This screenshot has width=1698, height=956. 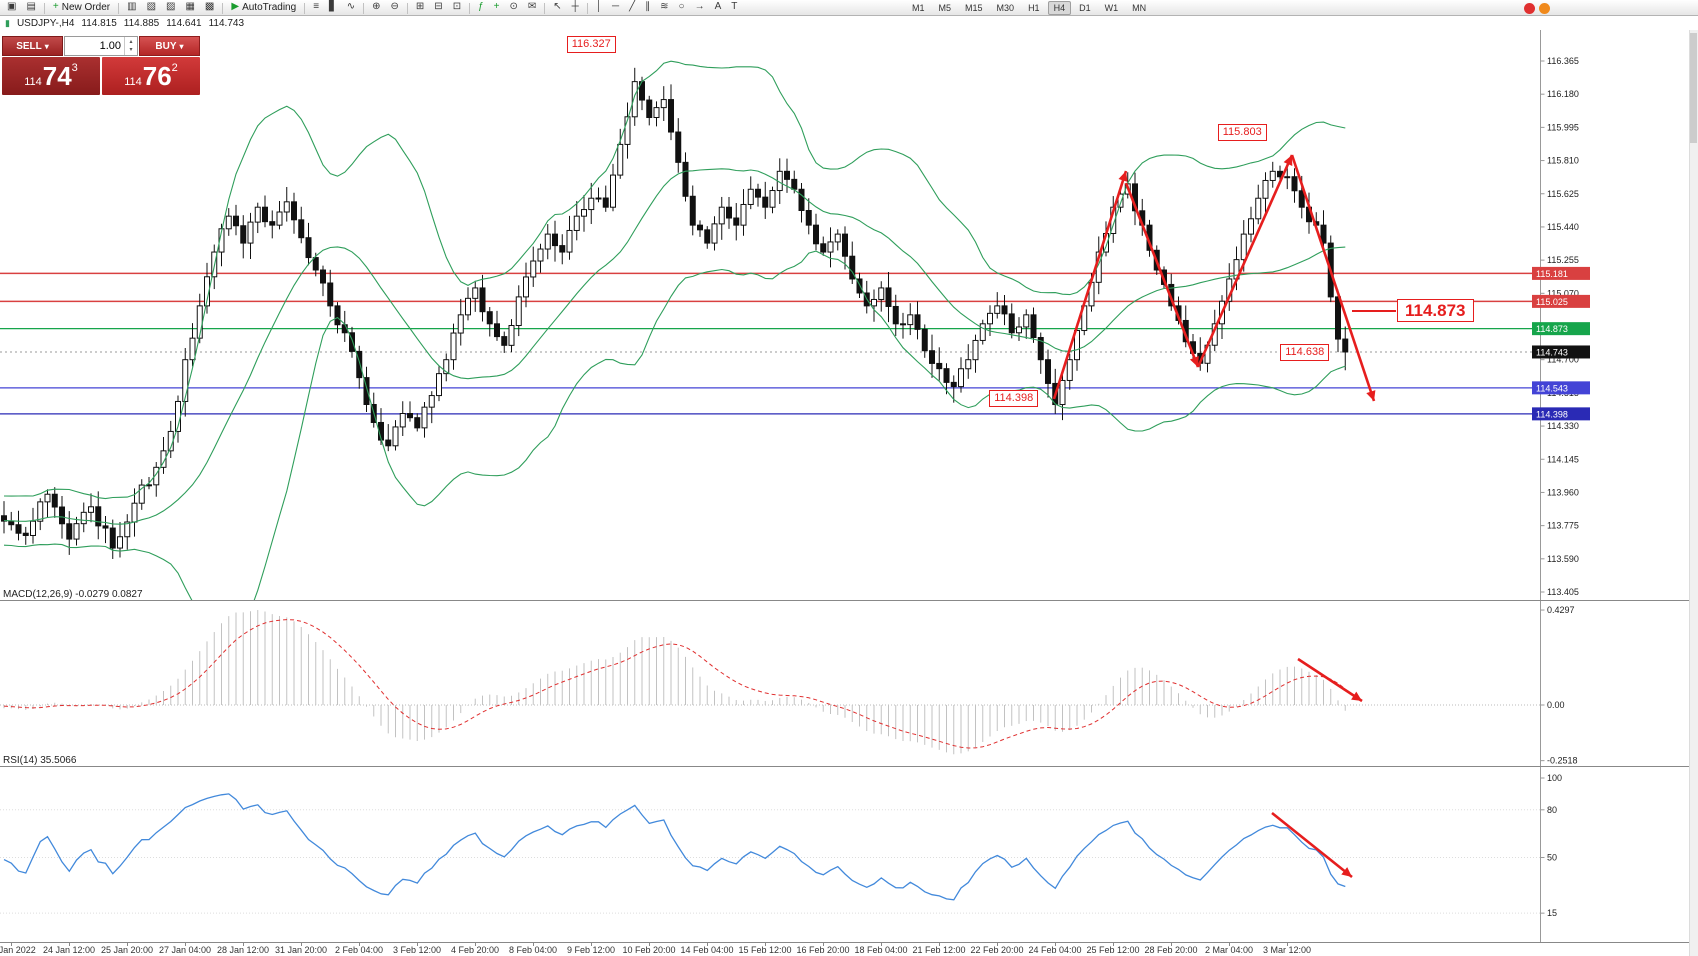 What do you see at coordinates (1305, 352) in the screenshot?
I see `price-callout: 114.638` at bounding box center [1305, 352].